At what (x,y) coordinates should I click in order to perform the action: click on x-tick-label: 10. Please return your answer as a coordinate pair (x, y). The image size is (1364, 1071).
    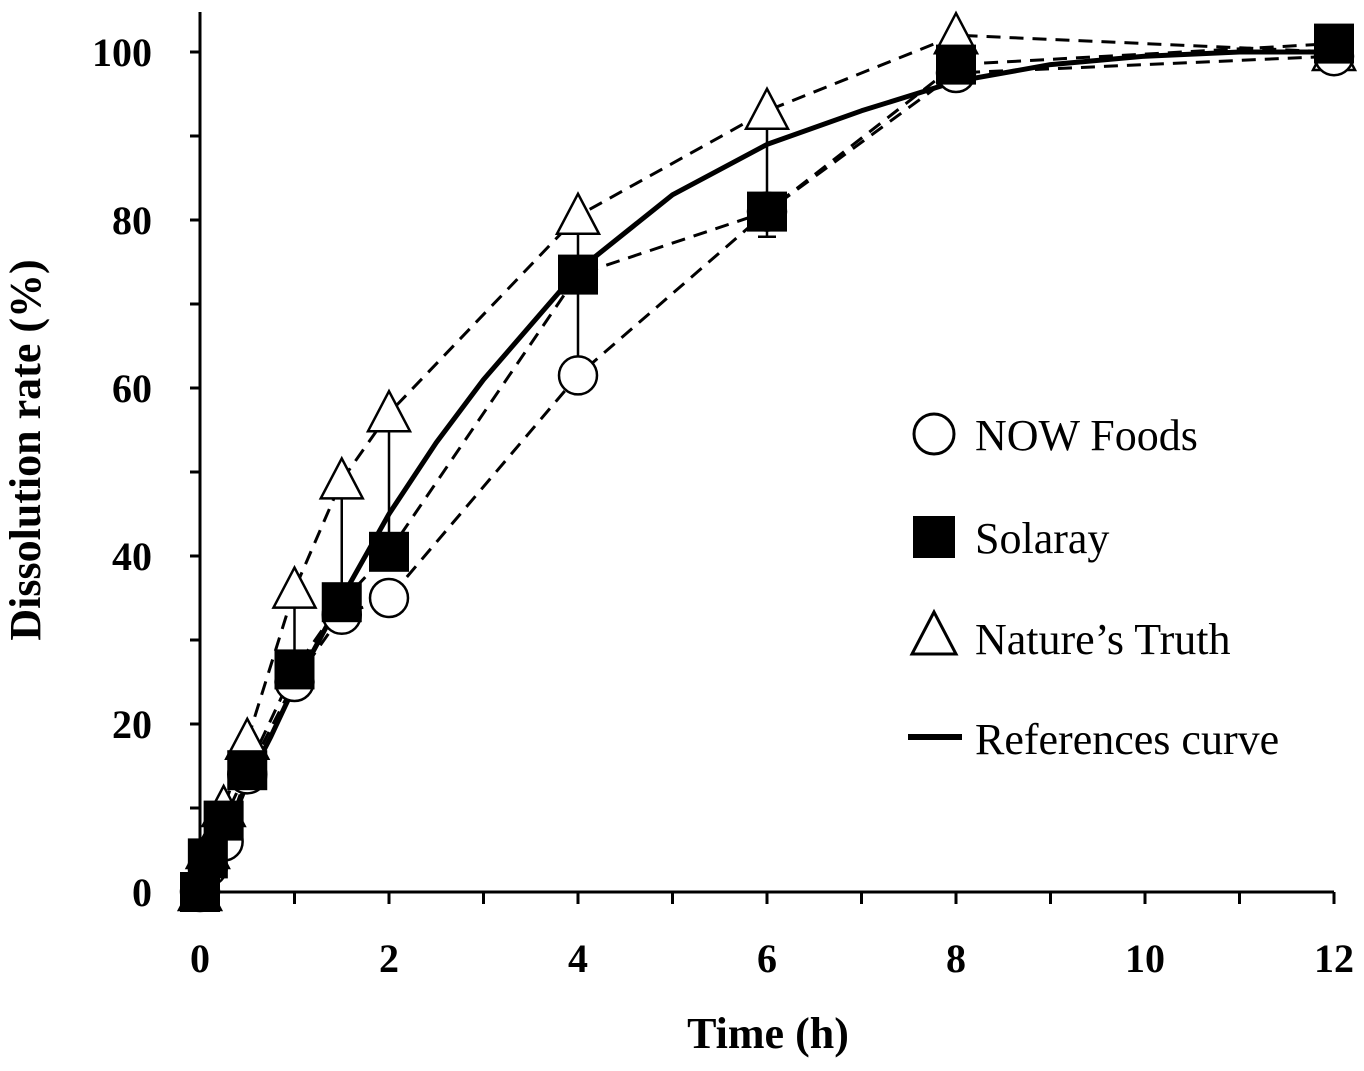
    Looking at the image, I should click on (1145, 958).